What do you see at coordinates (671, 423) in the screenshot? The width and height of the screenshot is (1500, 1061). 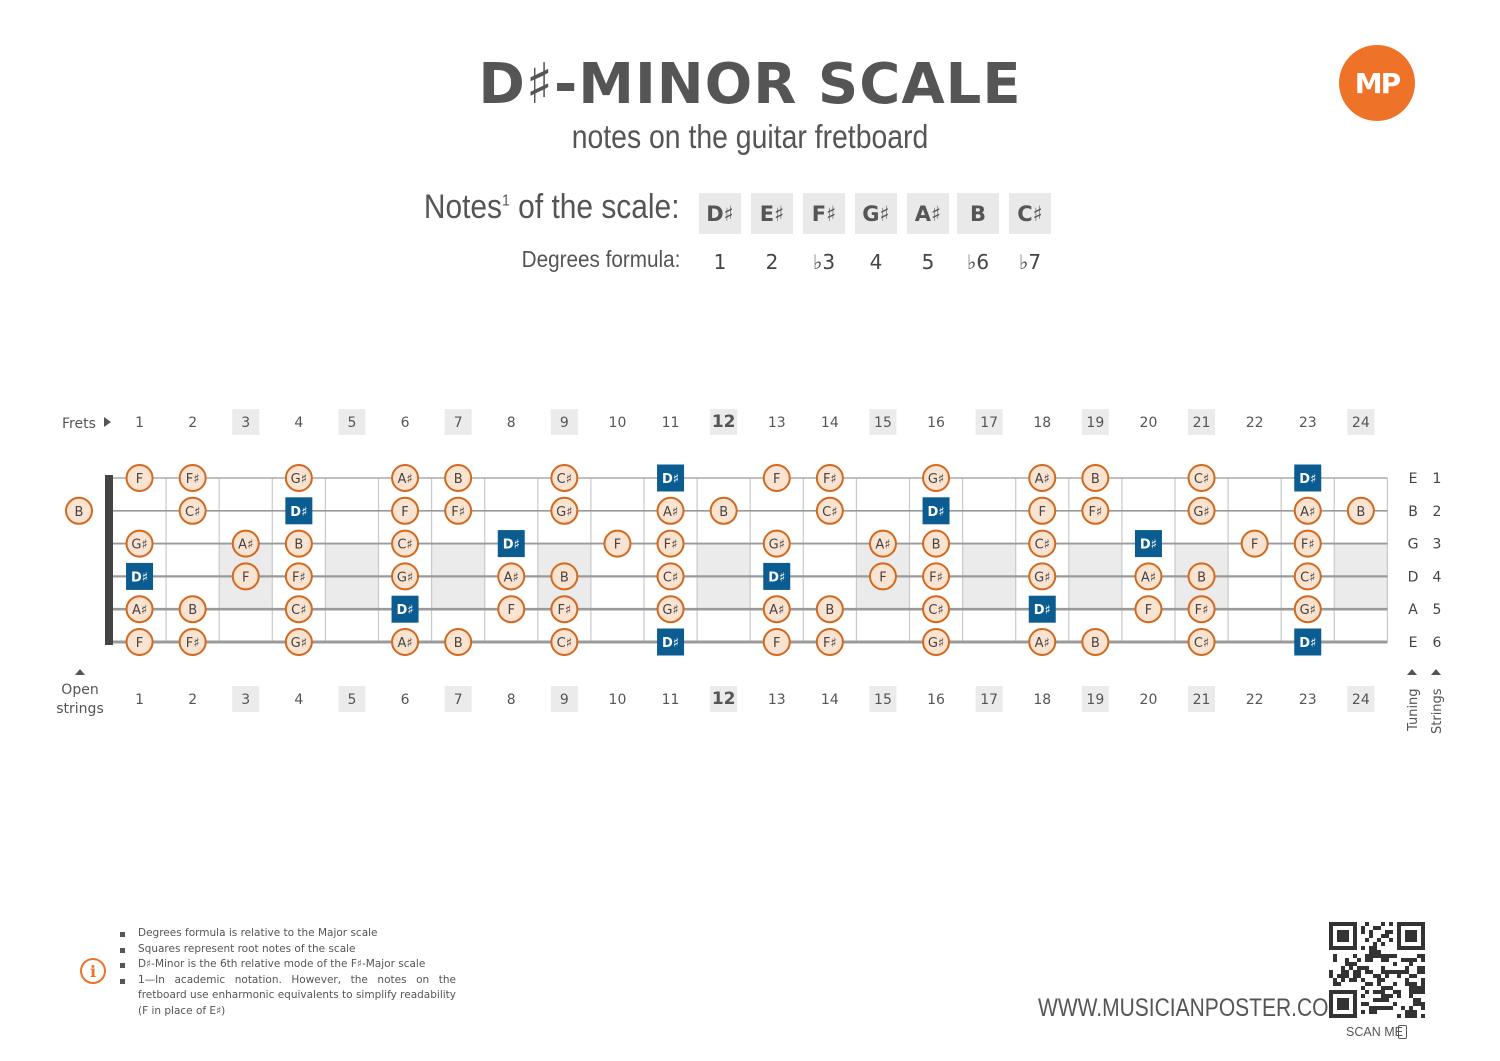 I see `fret-number: 11` at bounding box center [671, 423].